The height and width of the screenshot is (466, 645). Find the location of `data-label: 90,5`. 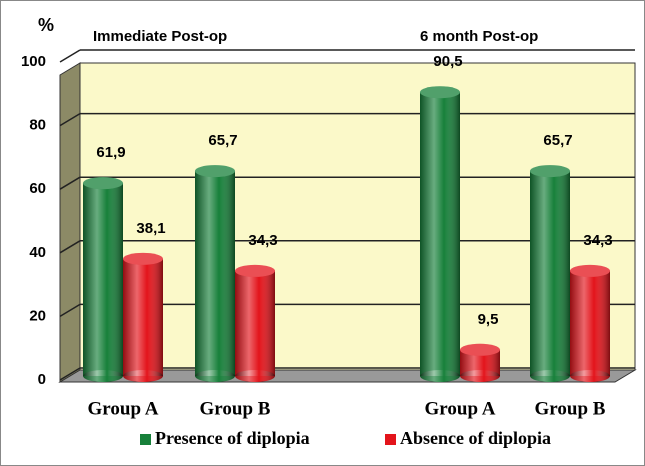

data-label: 90,5 is located at coordinates (447, 61).